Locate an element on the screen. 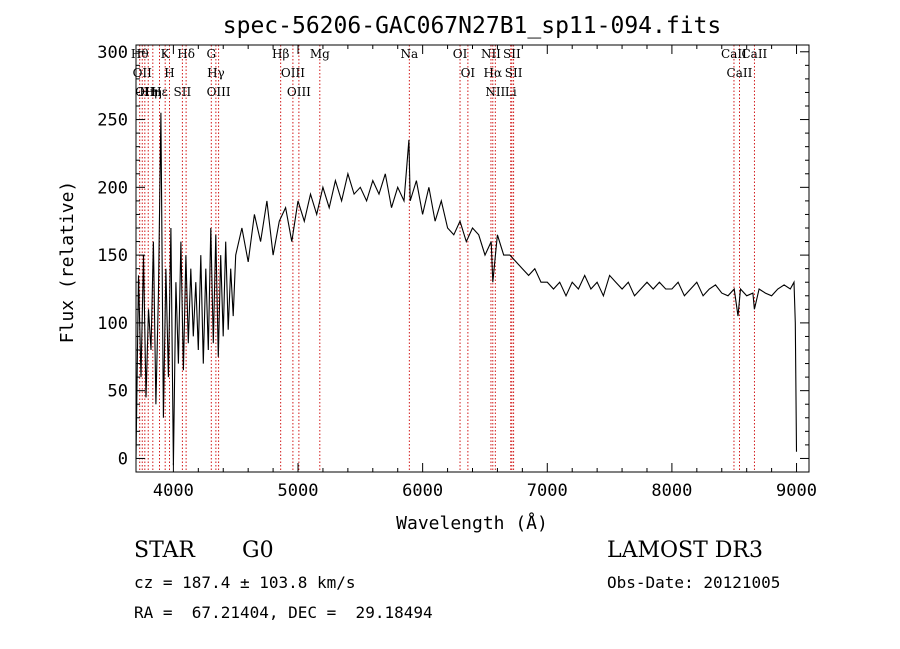 The width and height of the screenshot is (900, 649). x-tick-label-4000: 4000 is located at coordinates (173, 491).